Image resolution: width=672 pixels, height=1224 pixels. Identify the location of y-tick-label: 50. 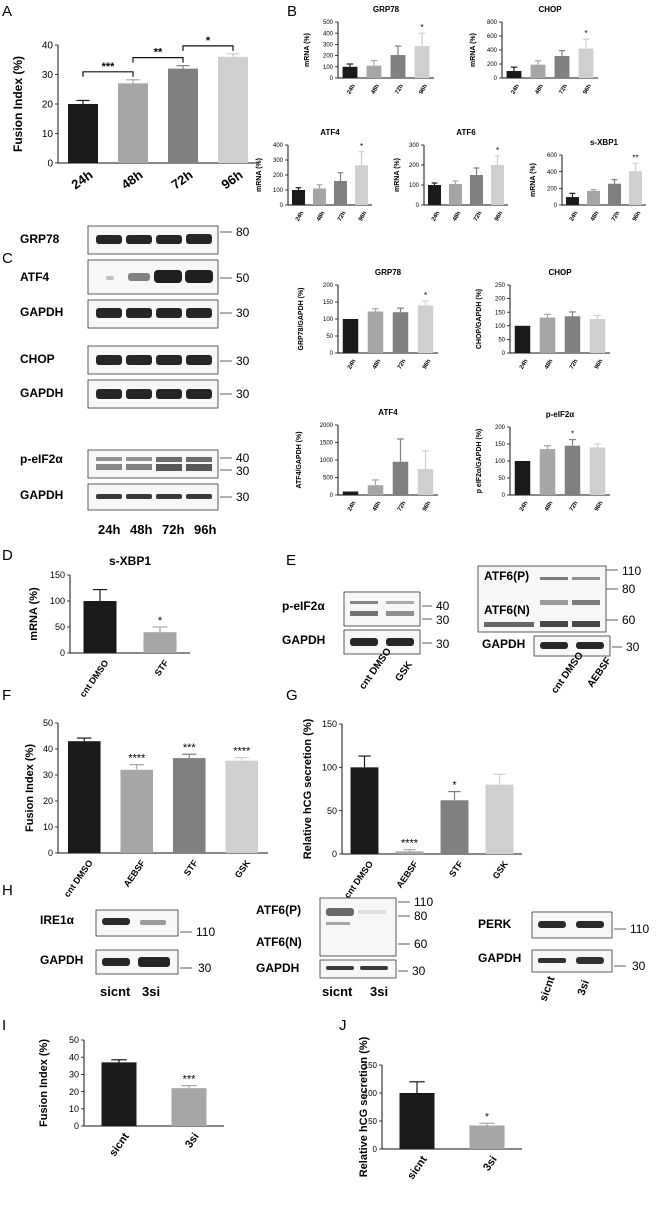
(48, 723).